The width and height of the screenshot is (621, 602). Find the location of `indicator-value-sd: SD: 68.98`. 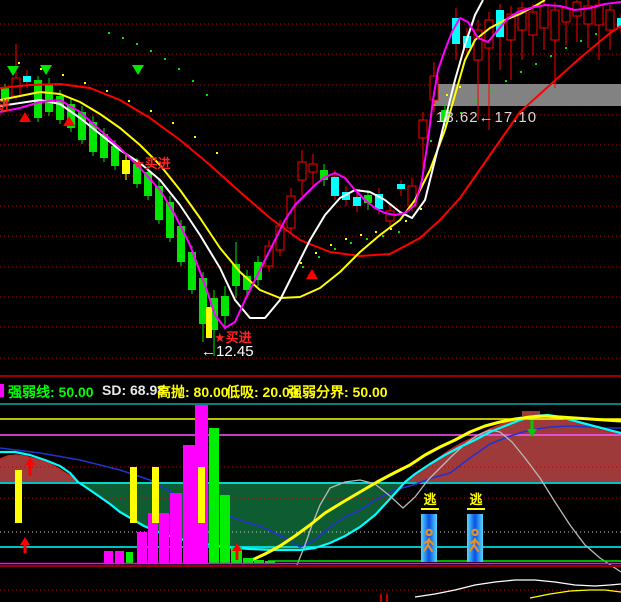

indicator-value-sd: SD: 68.98 is located at coordinates (134, 390).